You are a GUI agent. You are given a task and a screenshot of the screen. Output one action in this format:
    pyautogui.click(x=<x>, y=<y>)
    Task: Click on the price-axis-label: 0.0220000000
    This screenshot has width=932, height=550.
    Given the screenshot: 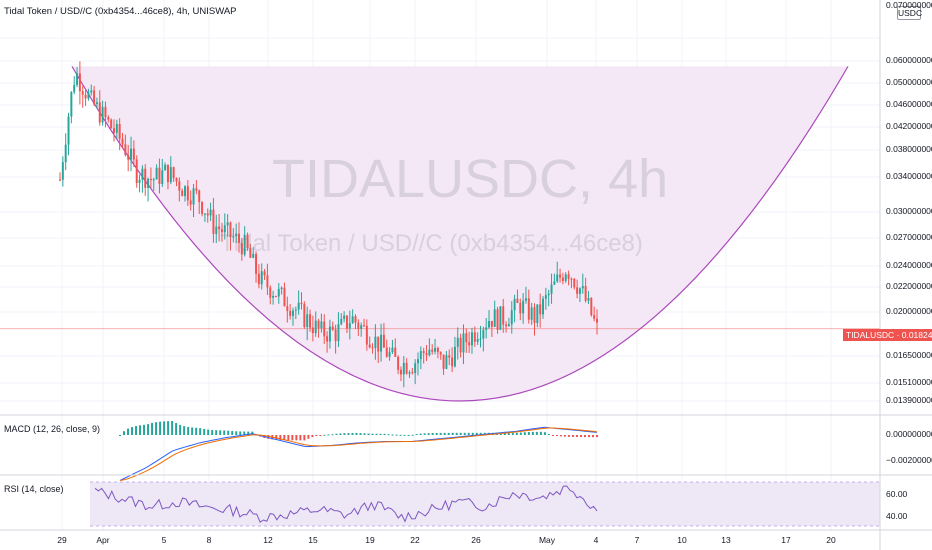 What is the action you would take?
    pyautogui.click(x=909, y=286)
    